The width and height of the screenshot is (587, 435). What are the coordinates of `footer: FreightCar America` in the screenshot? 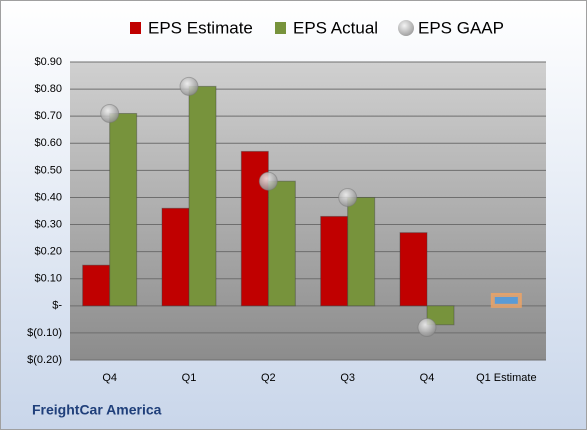 It's located at (97, 410).